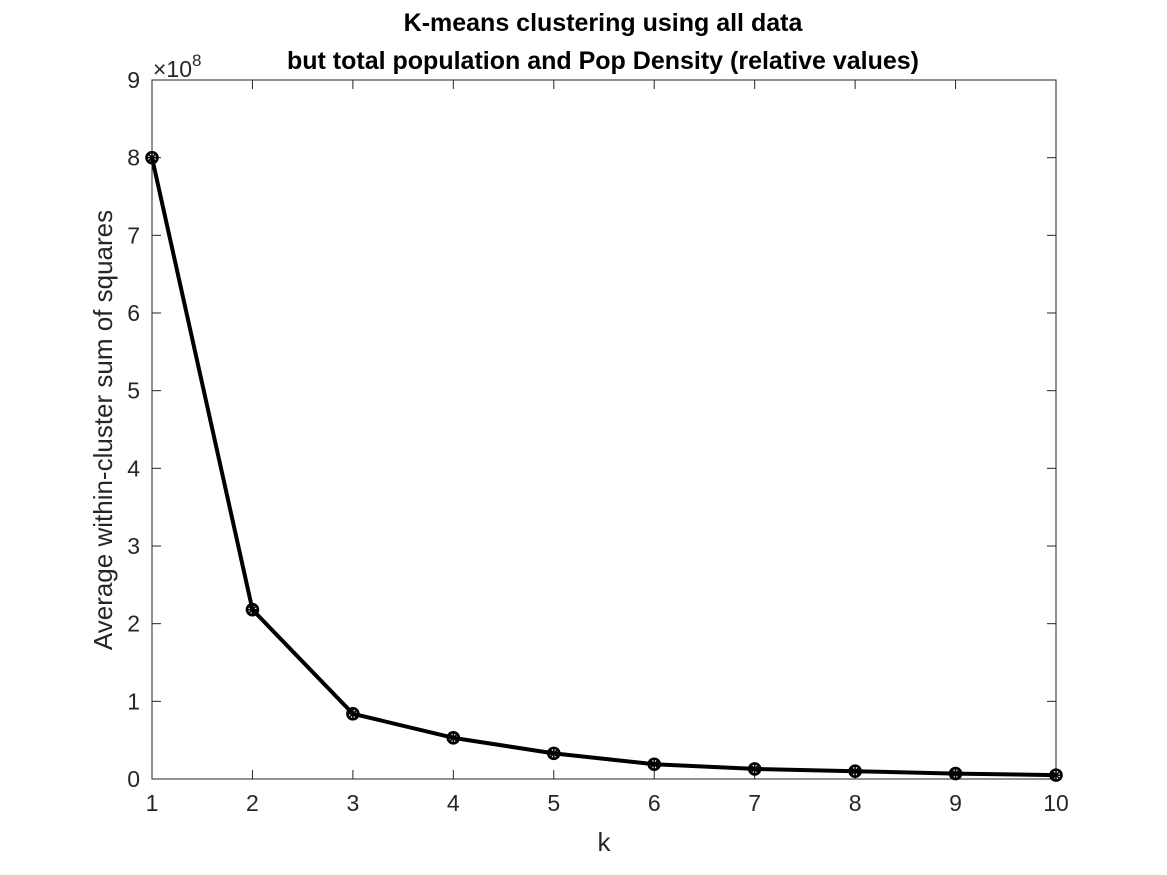 The image size is (1167, 875). What do you see at coordinates (133, 624) in the screenshot?
I see `y-tick-label: 2` at bounding box center [133, 624].